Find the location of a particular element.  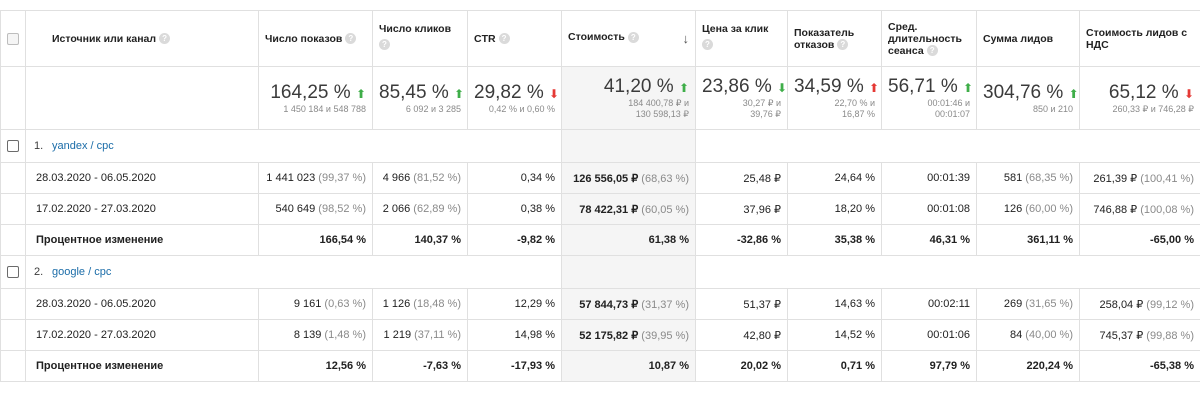

cell-bounce: 24,64 % is located at coordinates (834, 178).